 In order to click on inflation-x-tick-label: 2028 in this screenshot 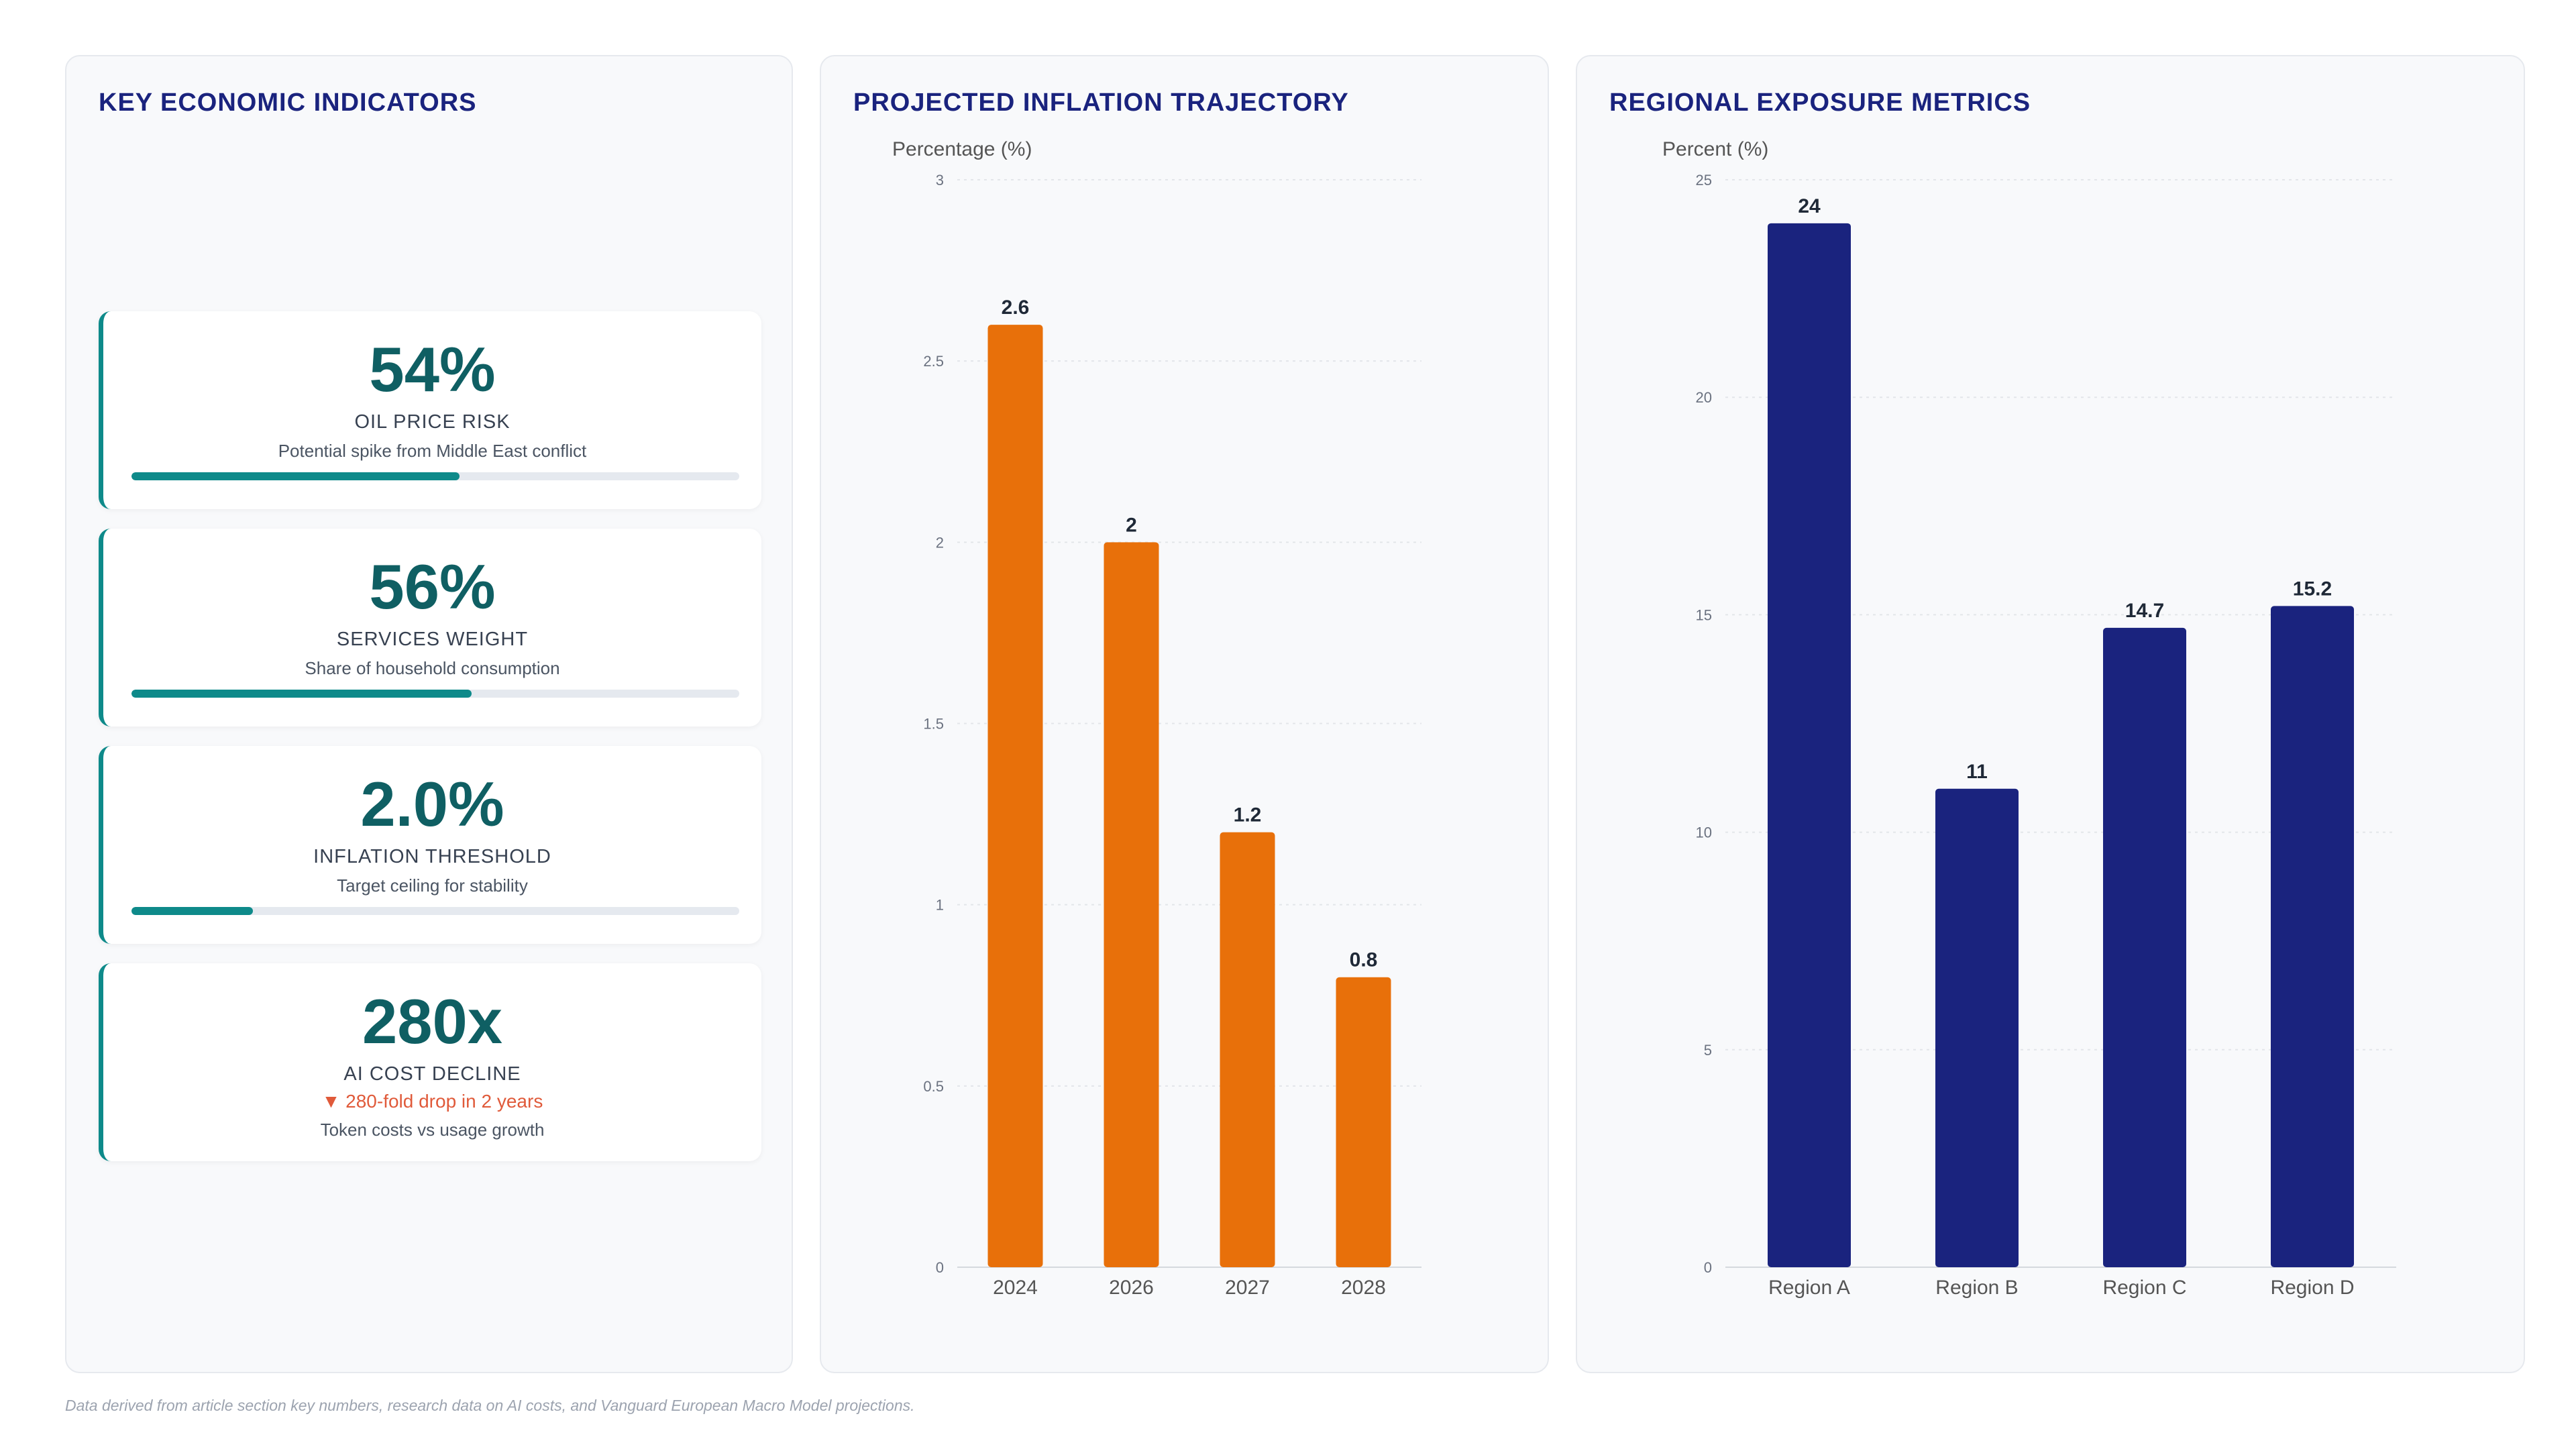, I will do `click(1363, 1288)`.